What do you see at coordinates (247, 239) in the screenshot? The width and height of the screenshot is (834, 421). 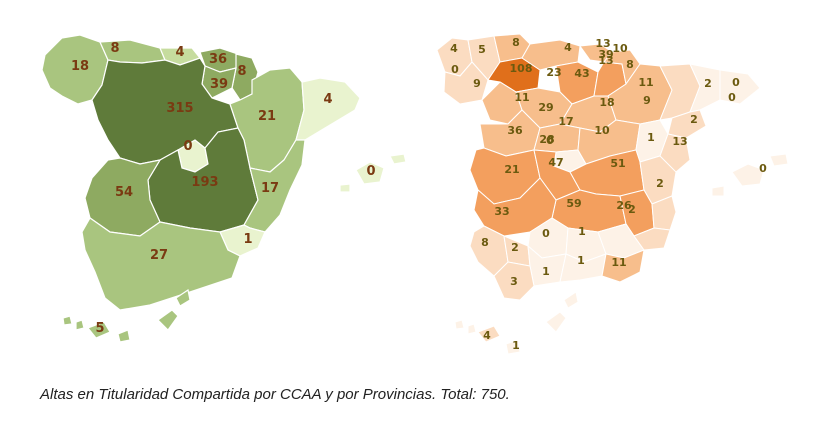 I see `ccaa-value: 1` at bounding box center [247, 239].